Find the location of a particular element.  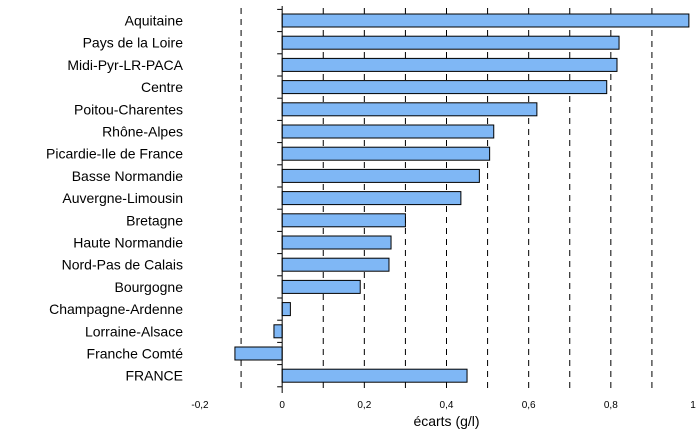

x-tick-label: 0,8 is located at coordinates (611, 405).